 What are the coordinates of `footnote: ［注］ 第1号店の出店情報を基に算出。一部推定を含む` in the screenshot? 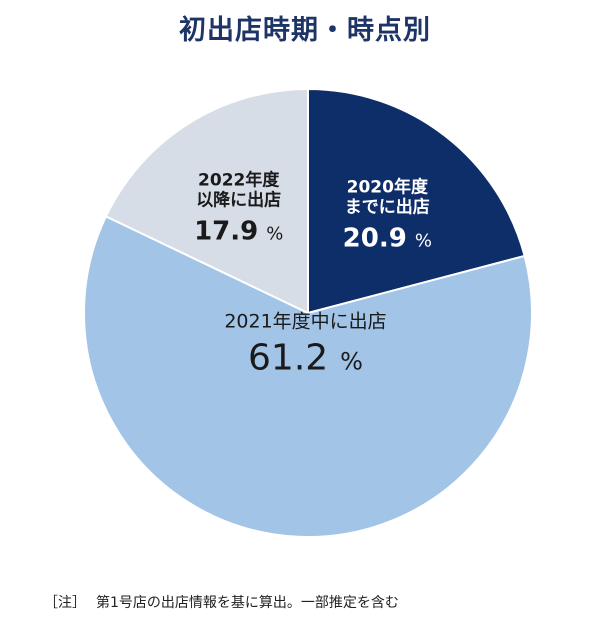 It's located at (226, 602).